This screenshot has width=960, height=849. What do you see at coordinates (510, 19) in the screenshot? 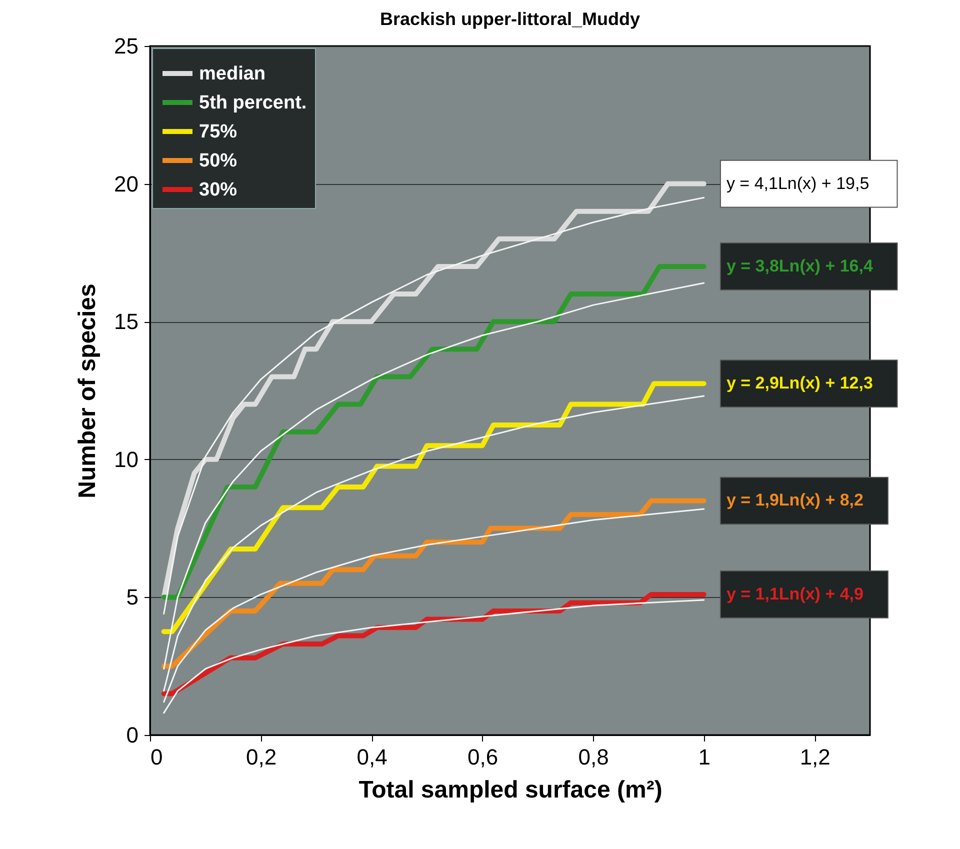
I see `chart-title: Brackish upper-littoral_Muddy` at bounding box center [510, 19].